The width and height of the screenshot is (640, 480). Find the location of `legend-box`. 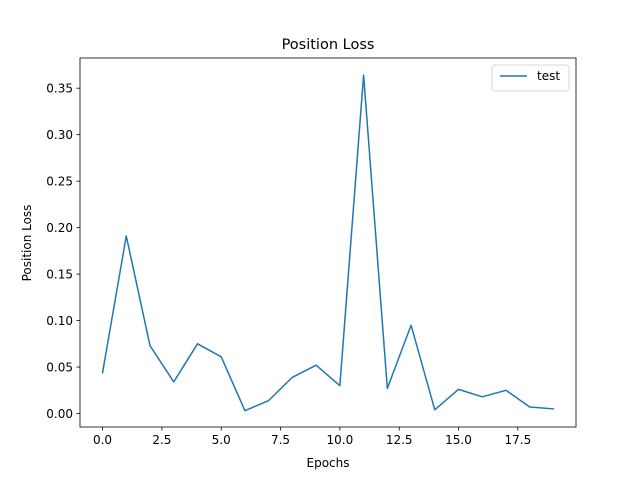

legend-box is located at coordinates (530, 78).